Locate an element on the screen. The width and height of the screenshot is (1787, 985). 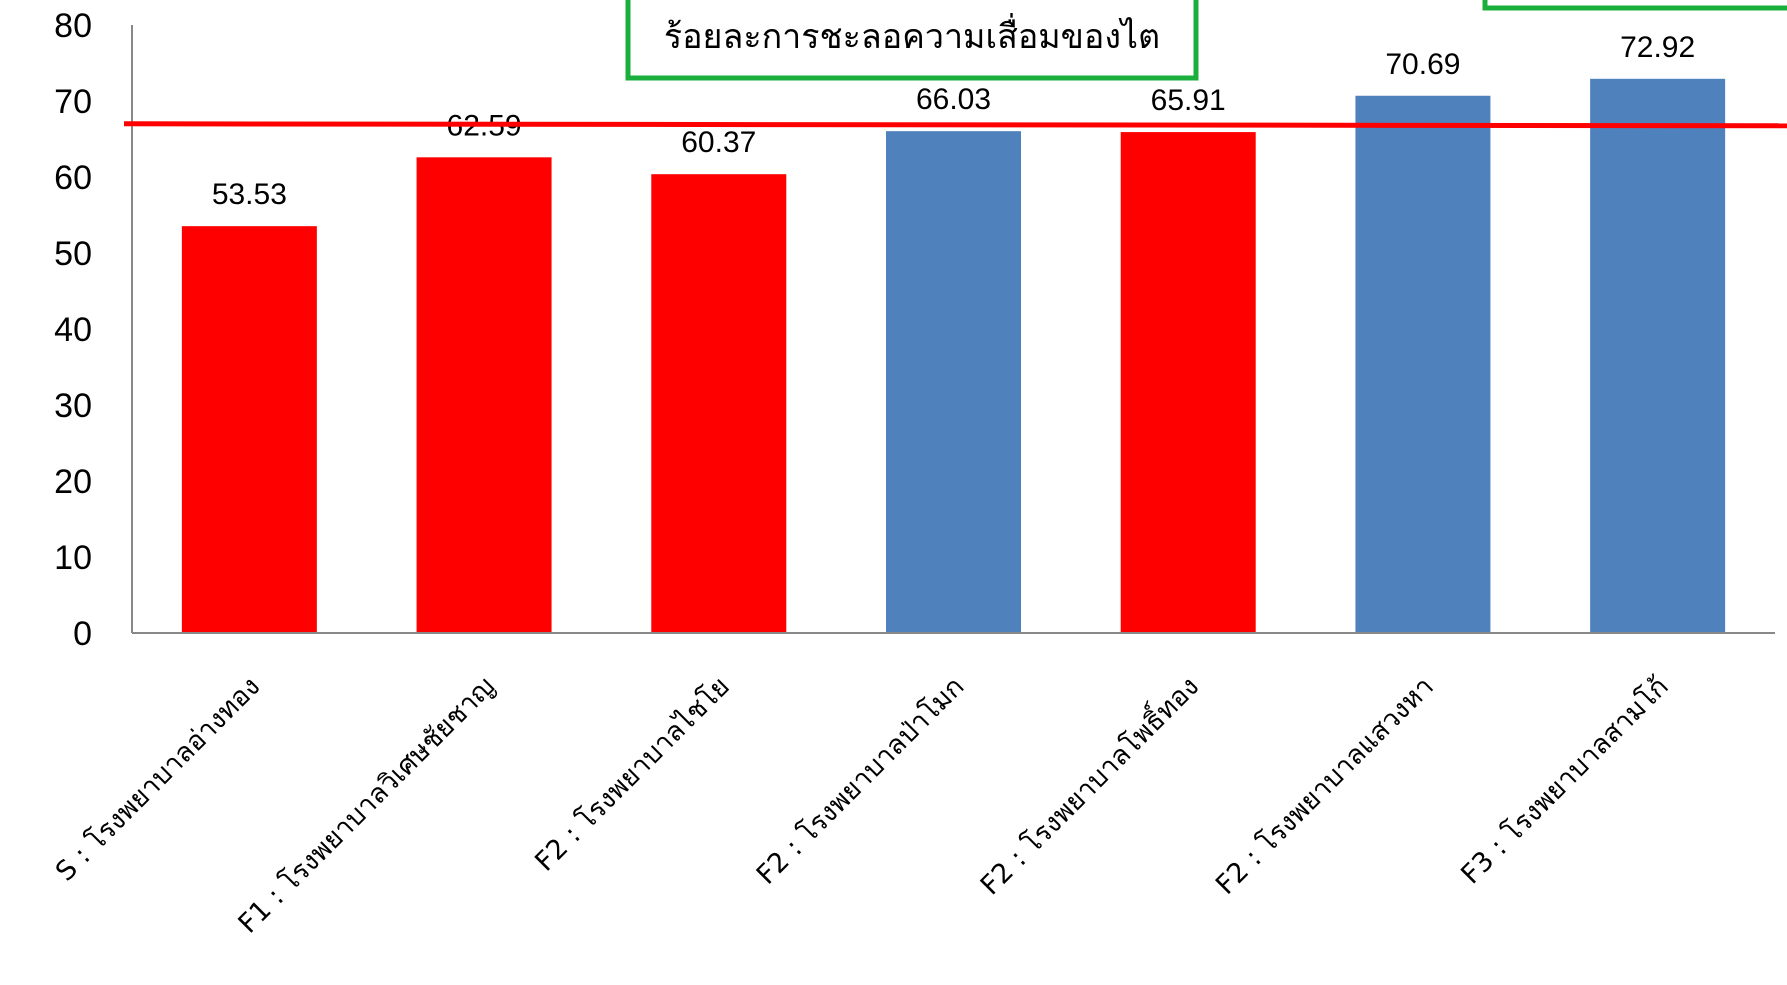
y-tick-label: 10 is located at coordinates (73, 558).